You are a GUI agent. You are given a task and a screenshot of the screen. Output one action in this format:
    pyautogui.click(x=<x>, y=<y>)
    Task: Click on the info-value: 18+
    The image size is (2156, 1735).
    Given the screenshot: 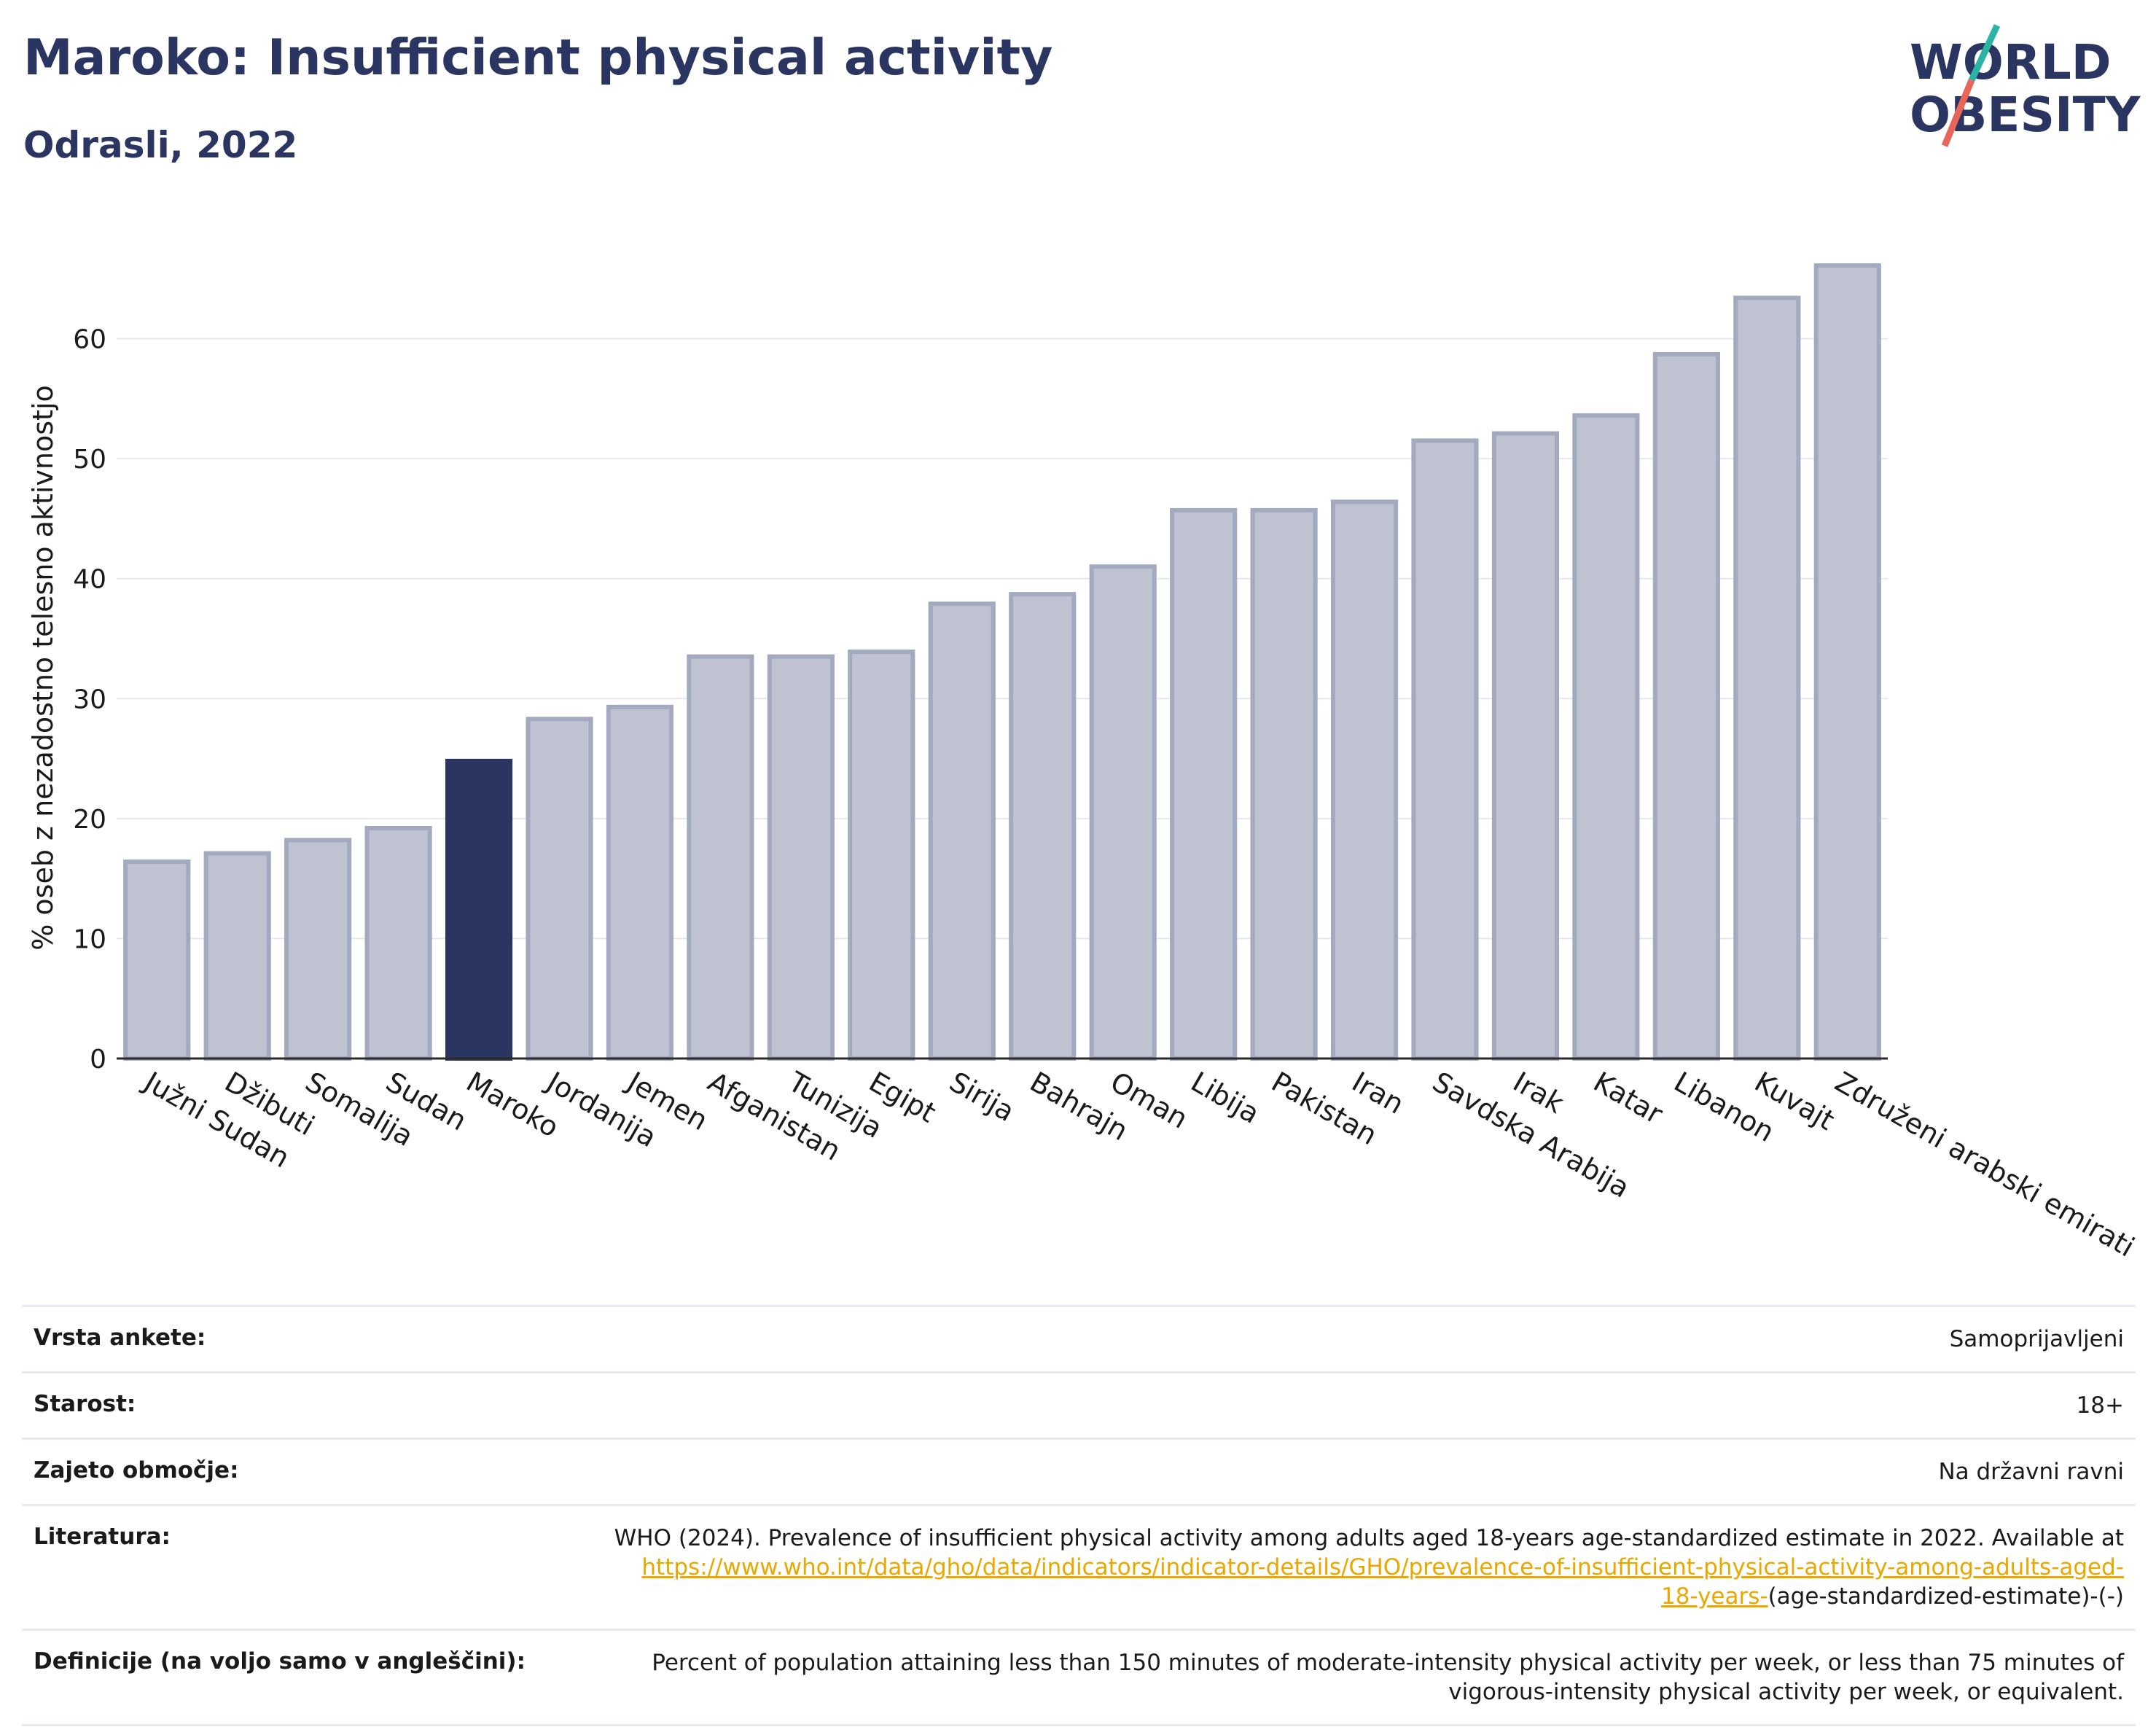 What is the action you would take?
    pyautogui.click(x=1368, y=1405)
    